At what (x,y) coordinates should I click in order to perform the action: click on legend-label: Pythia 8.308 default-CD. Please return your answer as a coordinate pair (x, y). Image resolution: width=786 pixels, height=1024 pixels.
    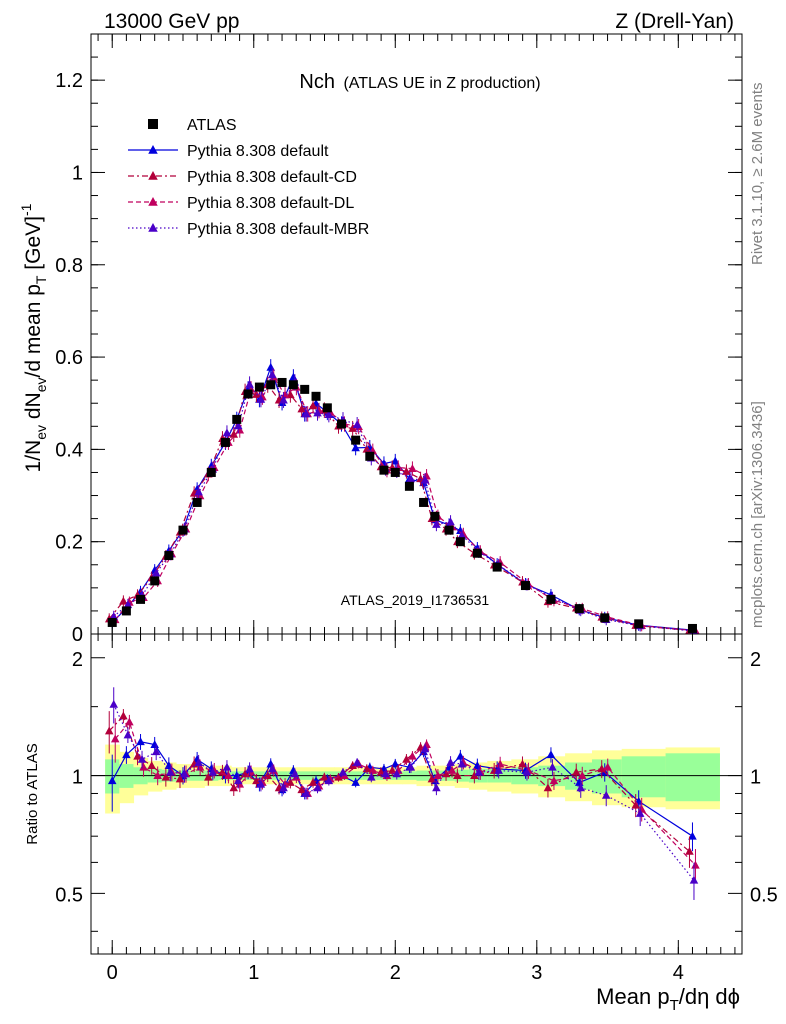
    Looking at the image, I should click on (272, 177).